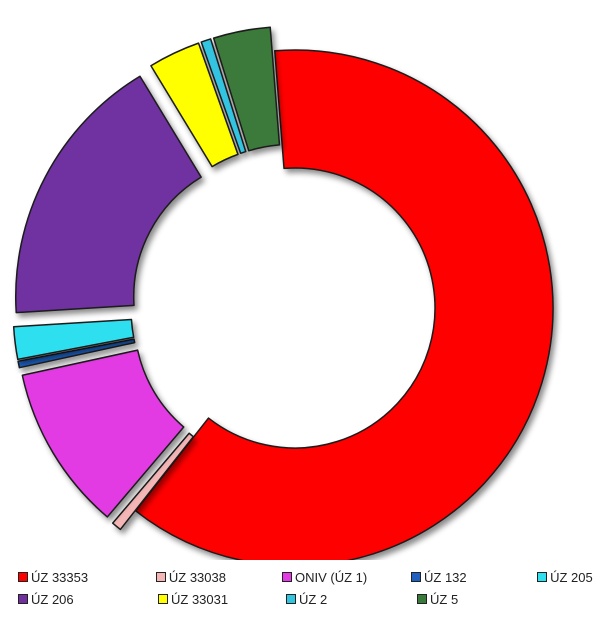 The image size is (606, 617). Describe the element at coordinates (52, 599) in the screenshot. I see `legend-label: ÚZ 206` at that location.